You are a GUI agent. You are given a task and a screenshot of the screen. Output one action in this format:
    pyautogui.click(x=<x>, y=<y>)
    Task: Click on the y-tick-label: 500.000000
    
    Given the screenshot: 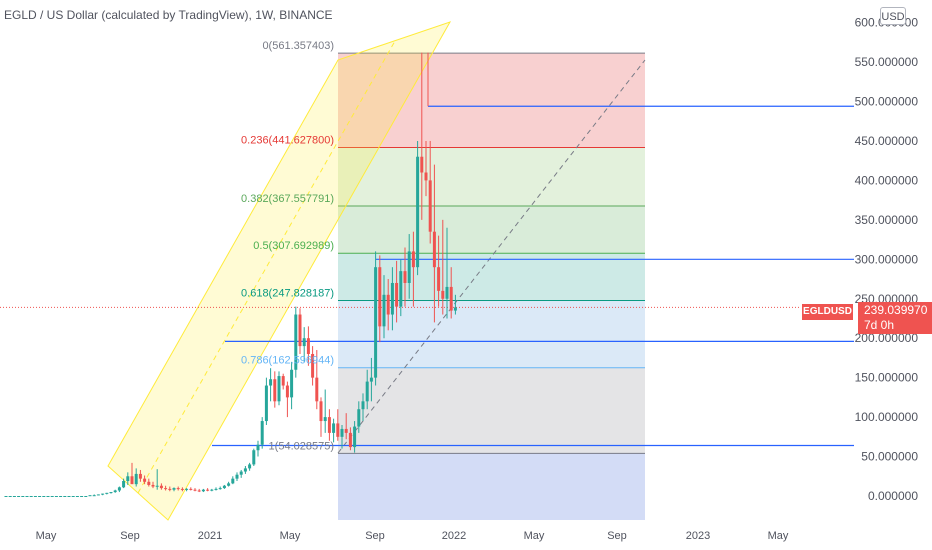 What is the action you would take?
    pyautogui.click(x=887, y=102)
    